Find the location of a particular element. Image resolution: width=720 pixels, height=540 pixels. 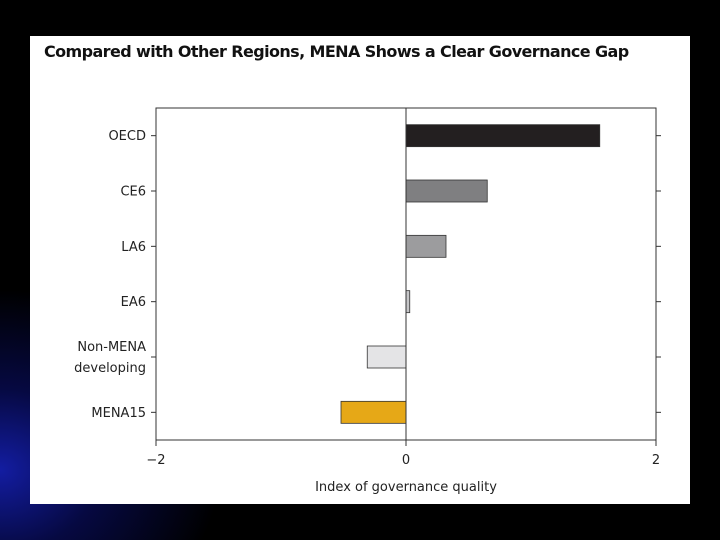

category-label-line: developing is located at coordinates (110, 368).